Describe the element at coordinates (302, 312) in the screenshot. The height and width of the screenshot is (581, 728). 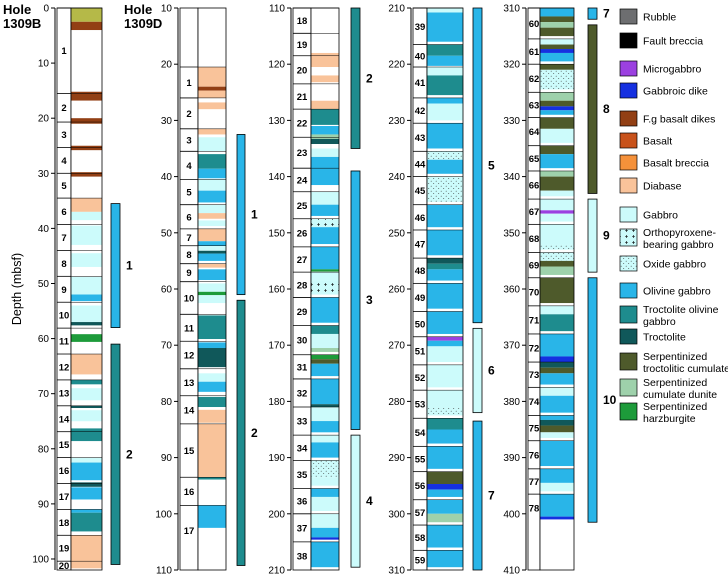
I see `core-number-label: 29` at that location.